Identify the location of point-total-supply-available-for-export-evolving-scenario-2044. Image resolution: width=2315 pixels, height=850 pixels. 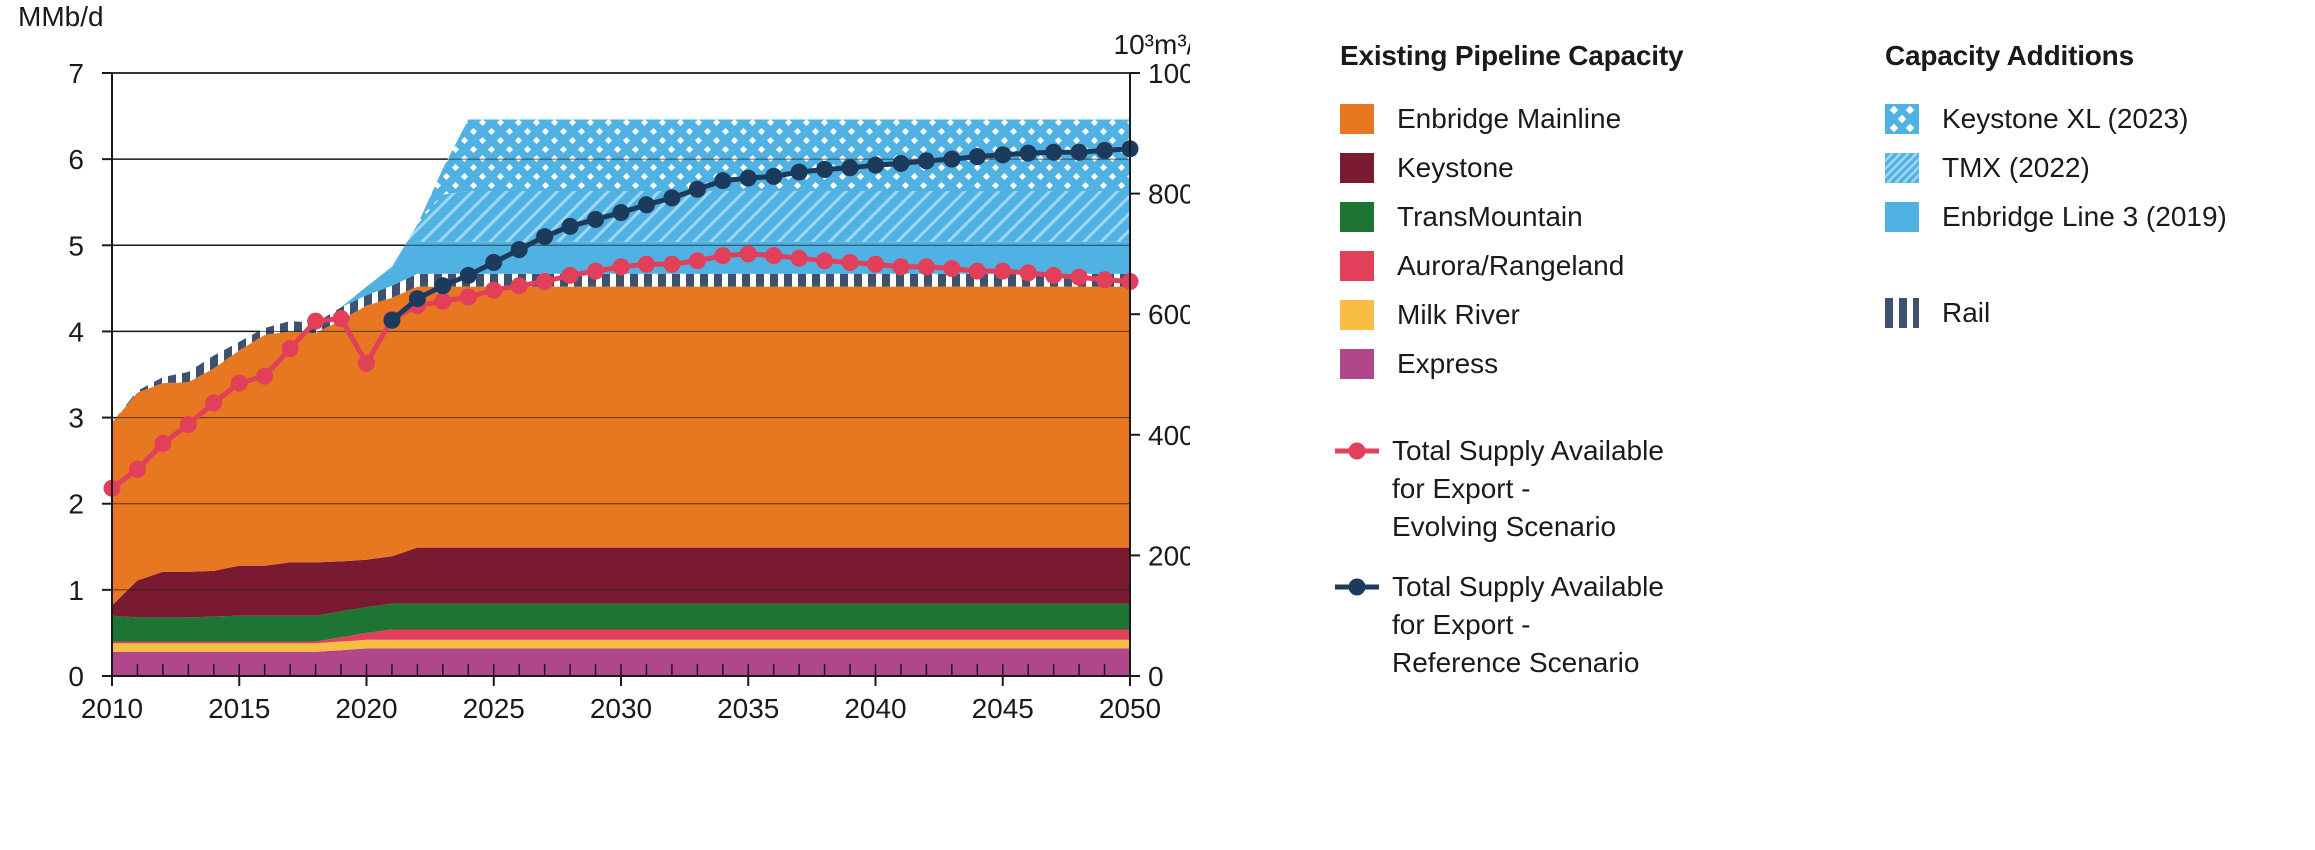
(977, 271).